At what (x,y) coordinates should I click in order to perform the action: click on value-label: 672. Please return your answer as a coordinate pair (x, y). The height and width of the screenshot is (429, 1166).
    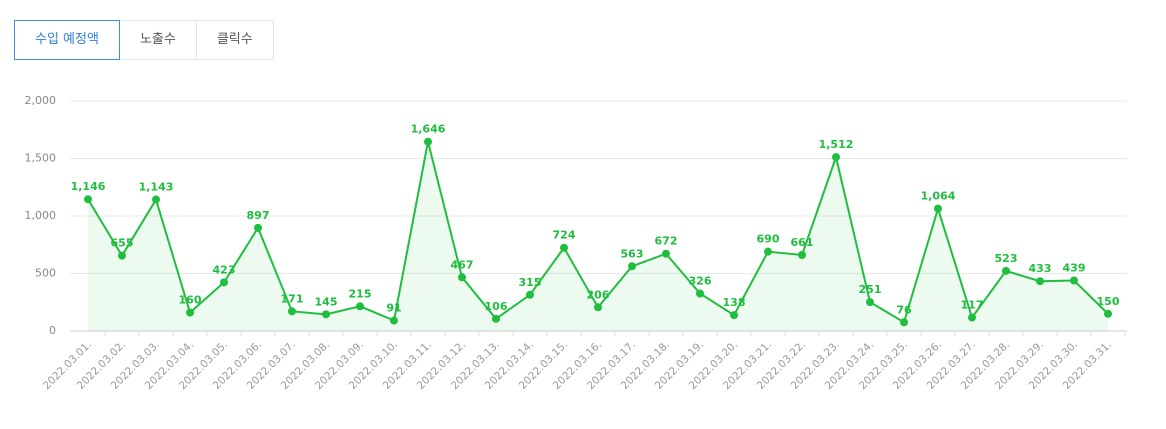
    Looking at the image, I should click on (666, 241).